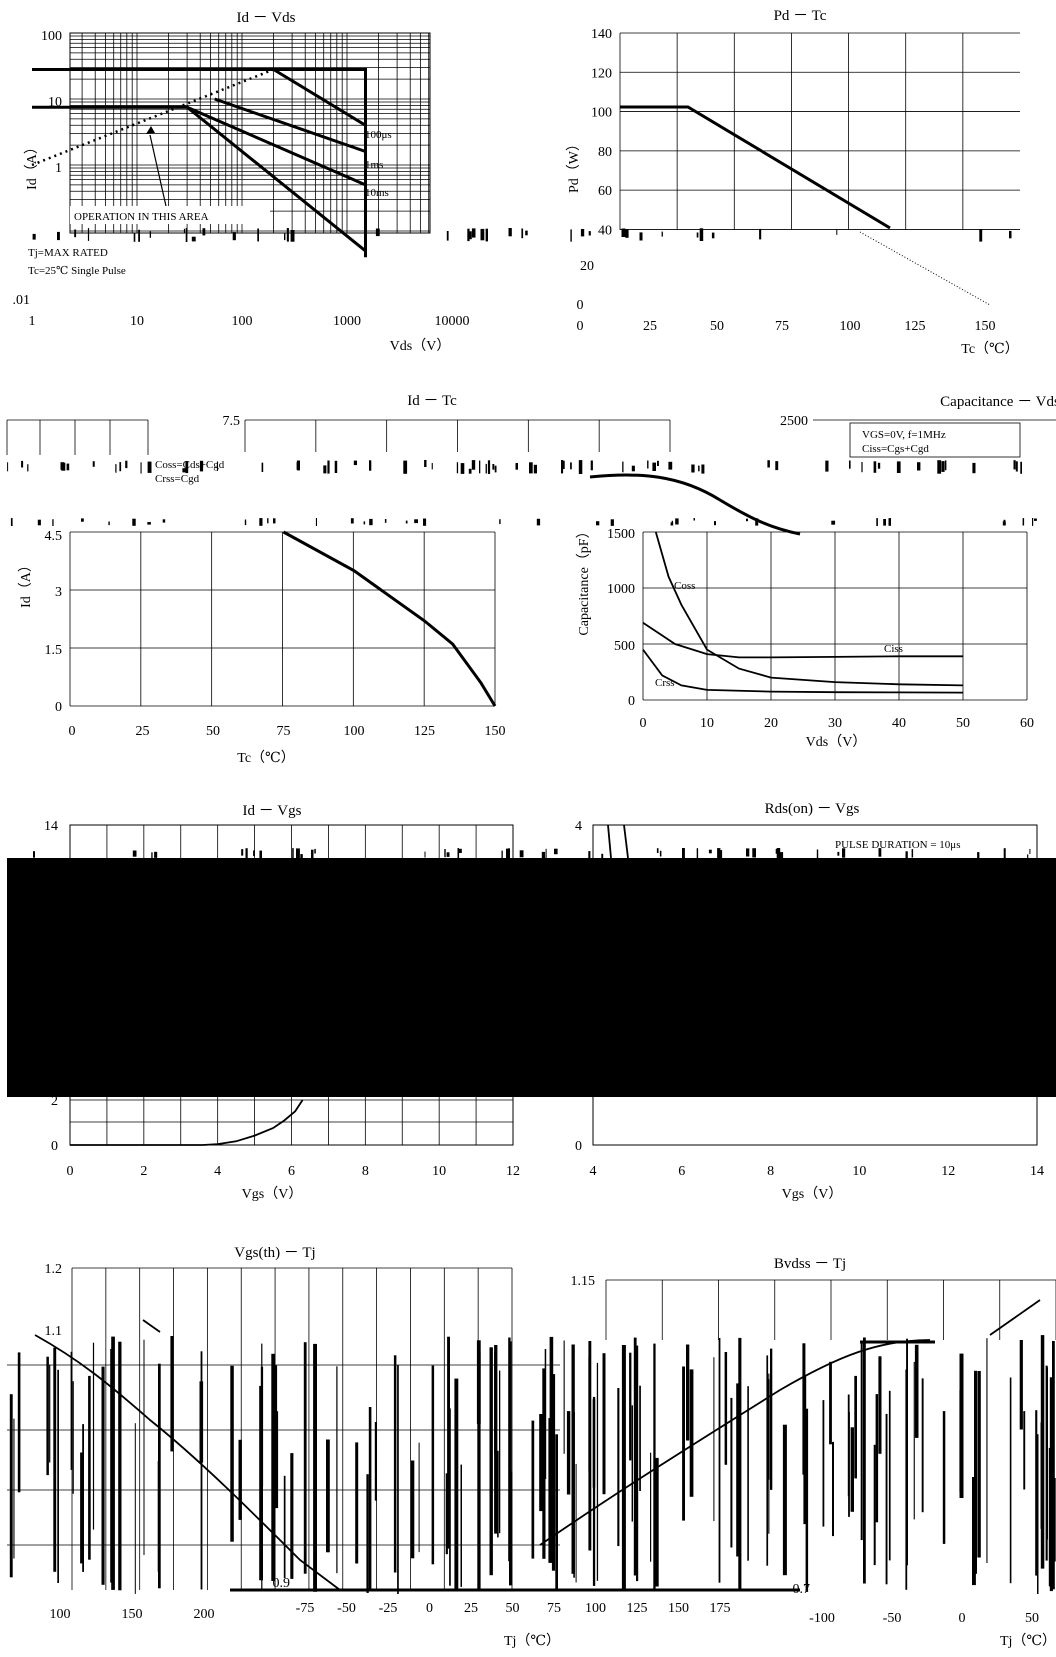 The height and width of the screenshot is (1657, 1056). I want to click on chart-title: Vgs(th) － Tj, so click(274, 1253).